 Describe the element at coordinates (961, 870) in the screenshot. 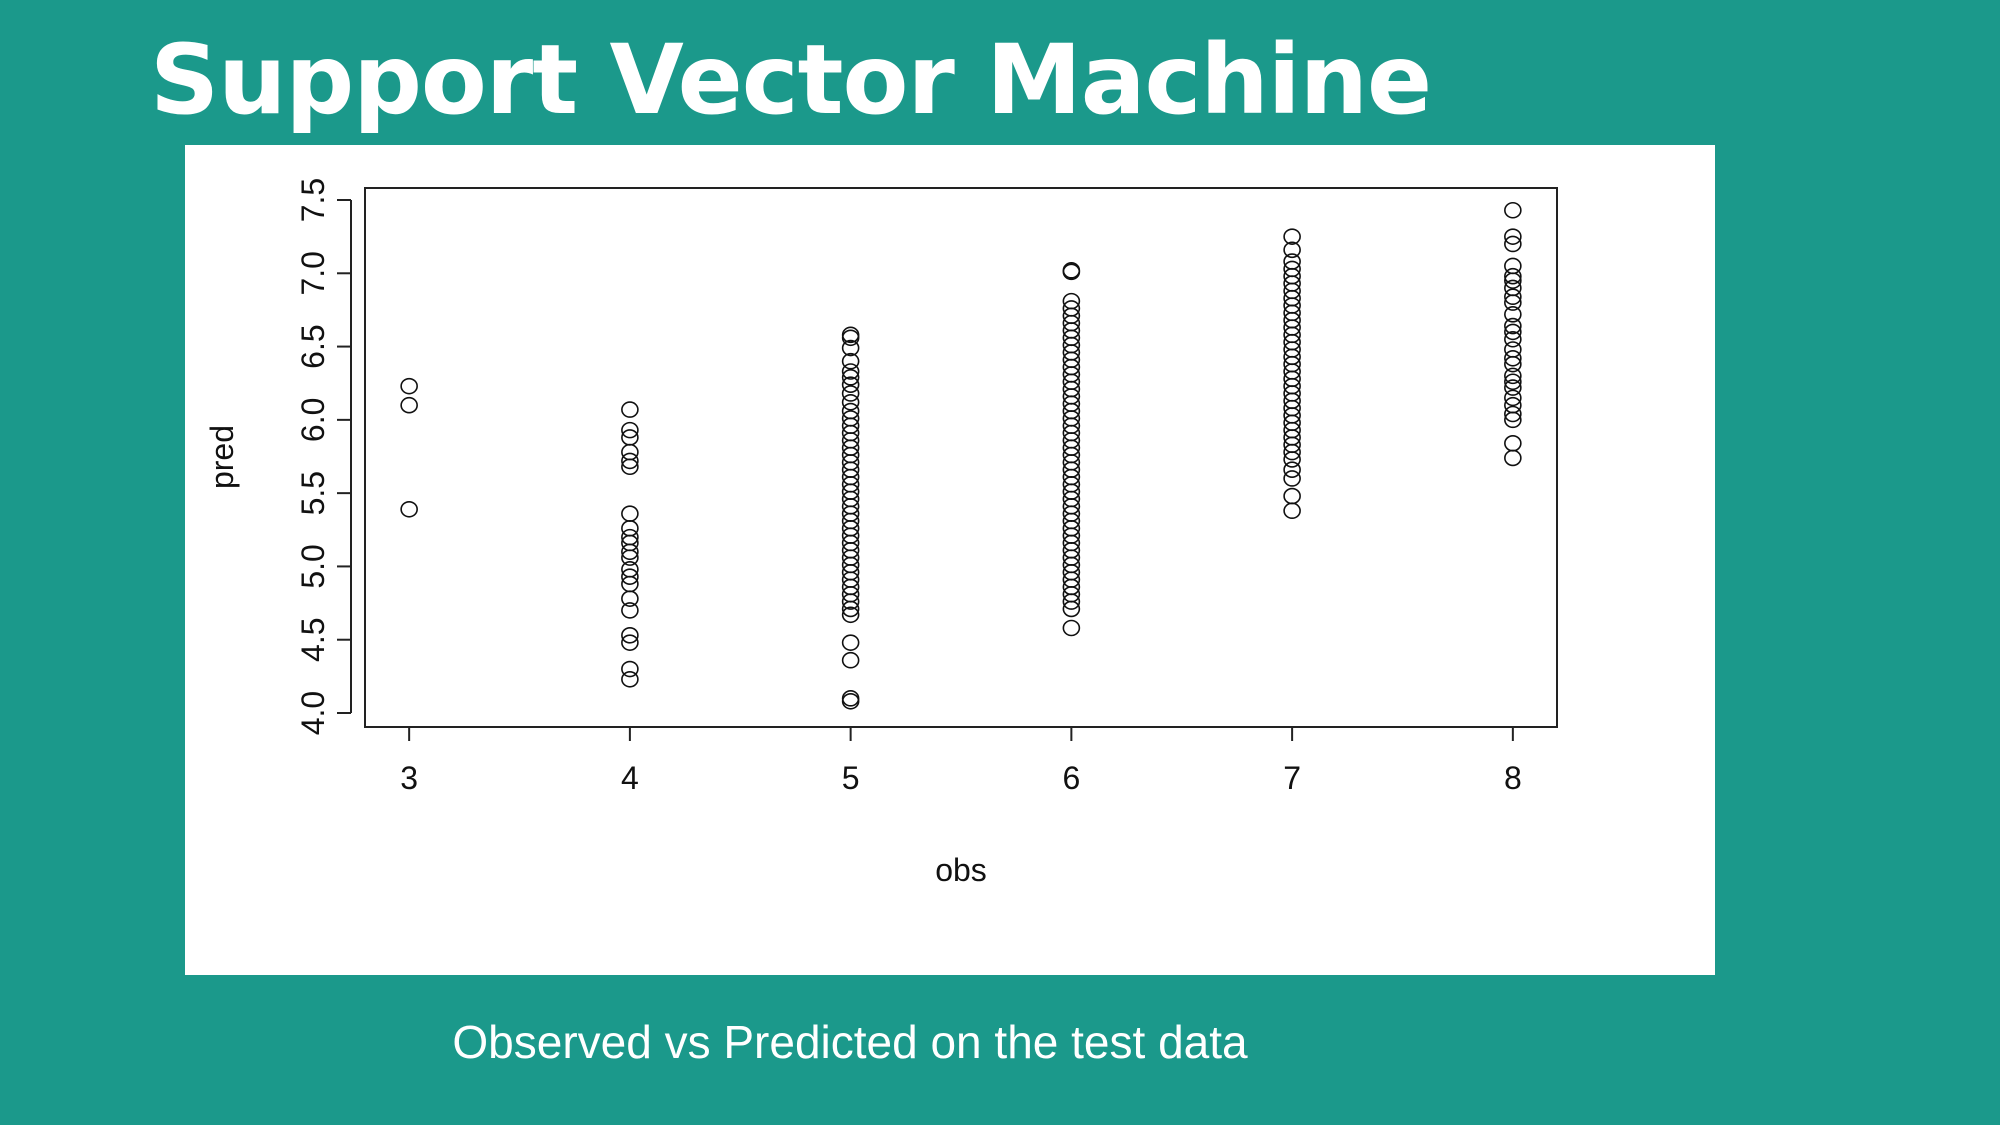

I see `x-axis-label: obs` at that location.